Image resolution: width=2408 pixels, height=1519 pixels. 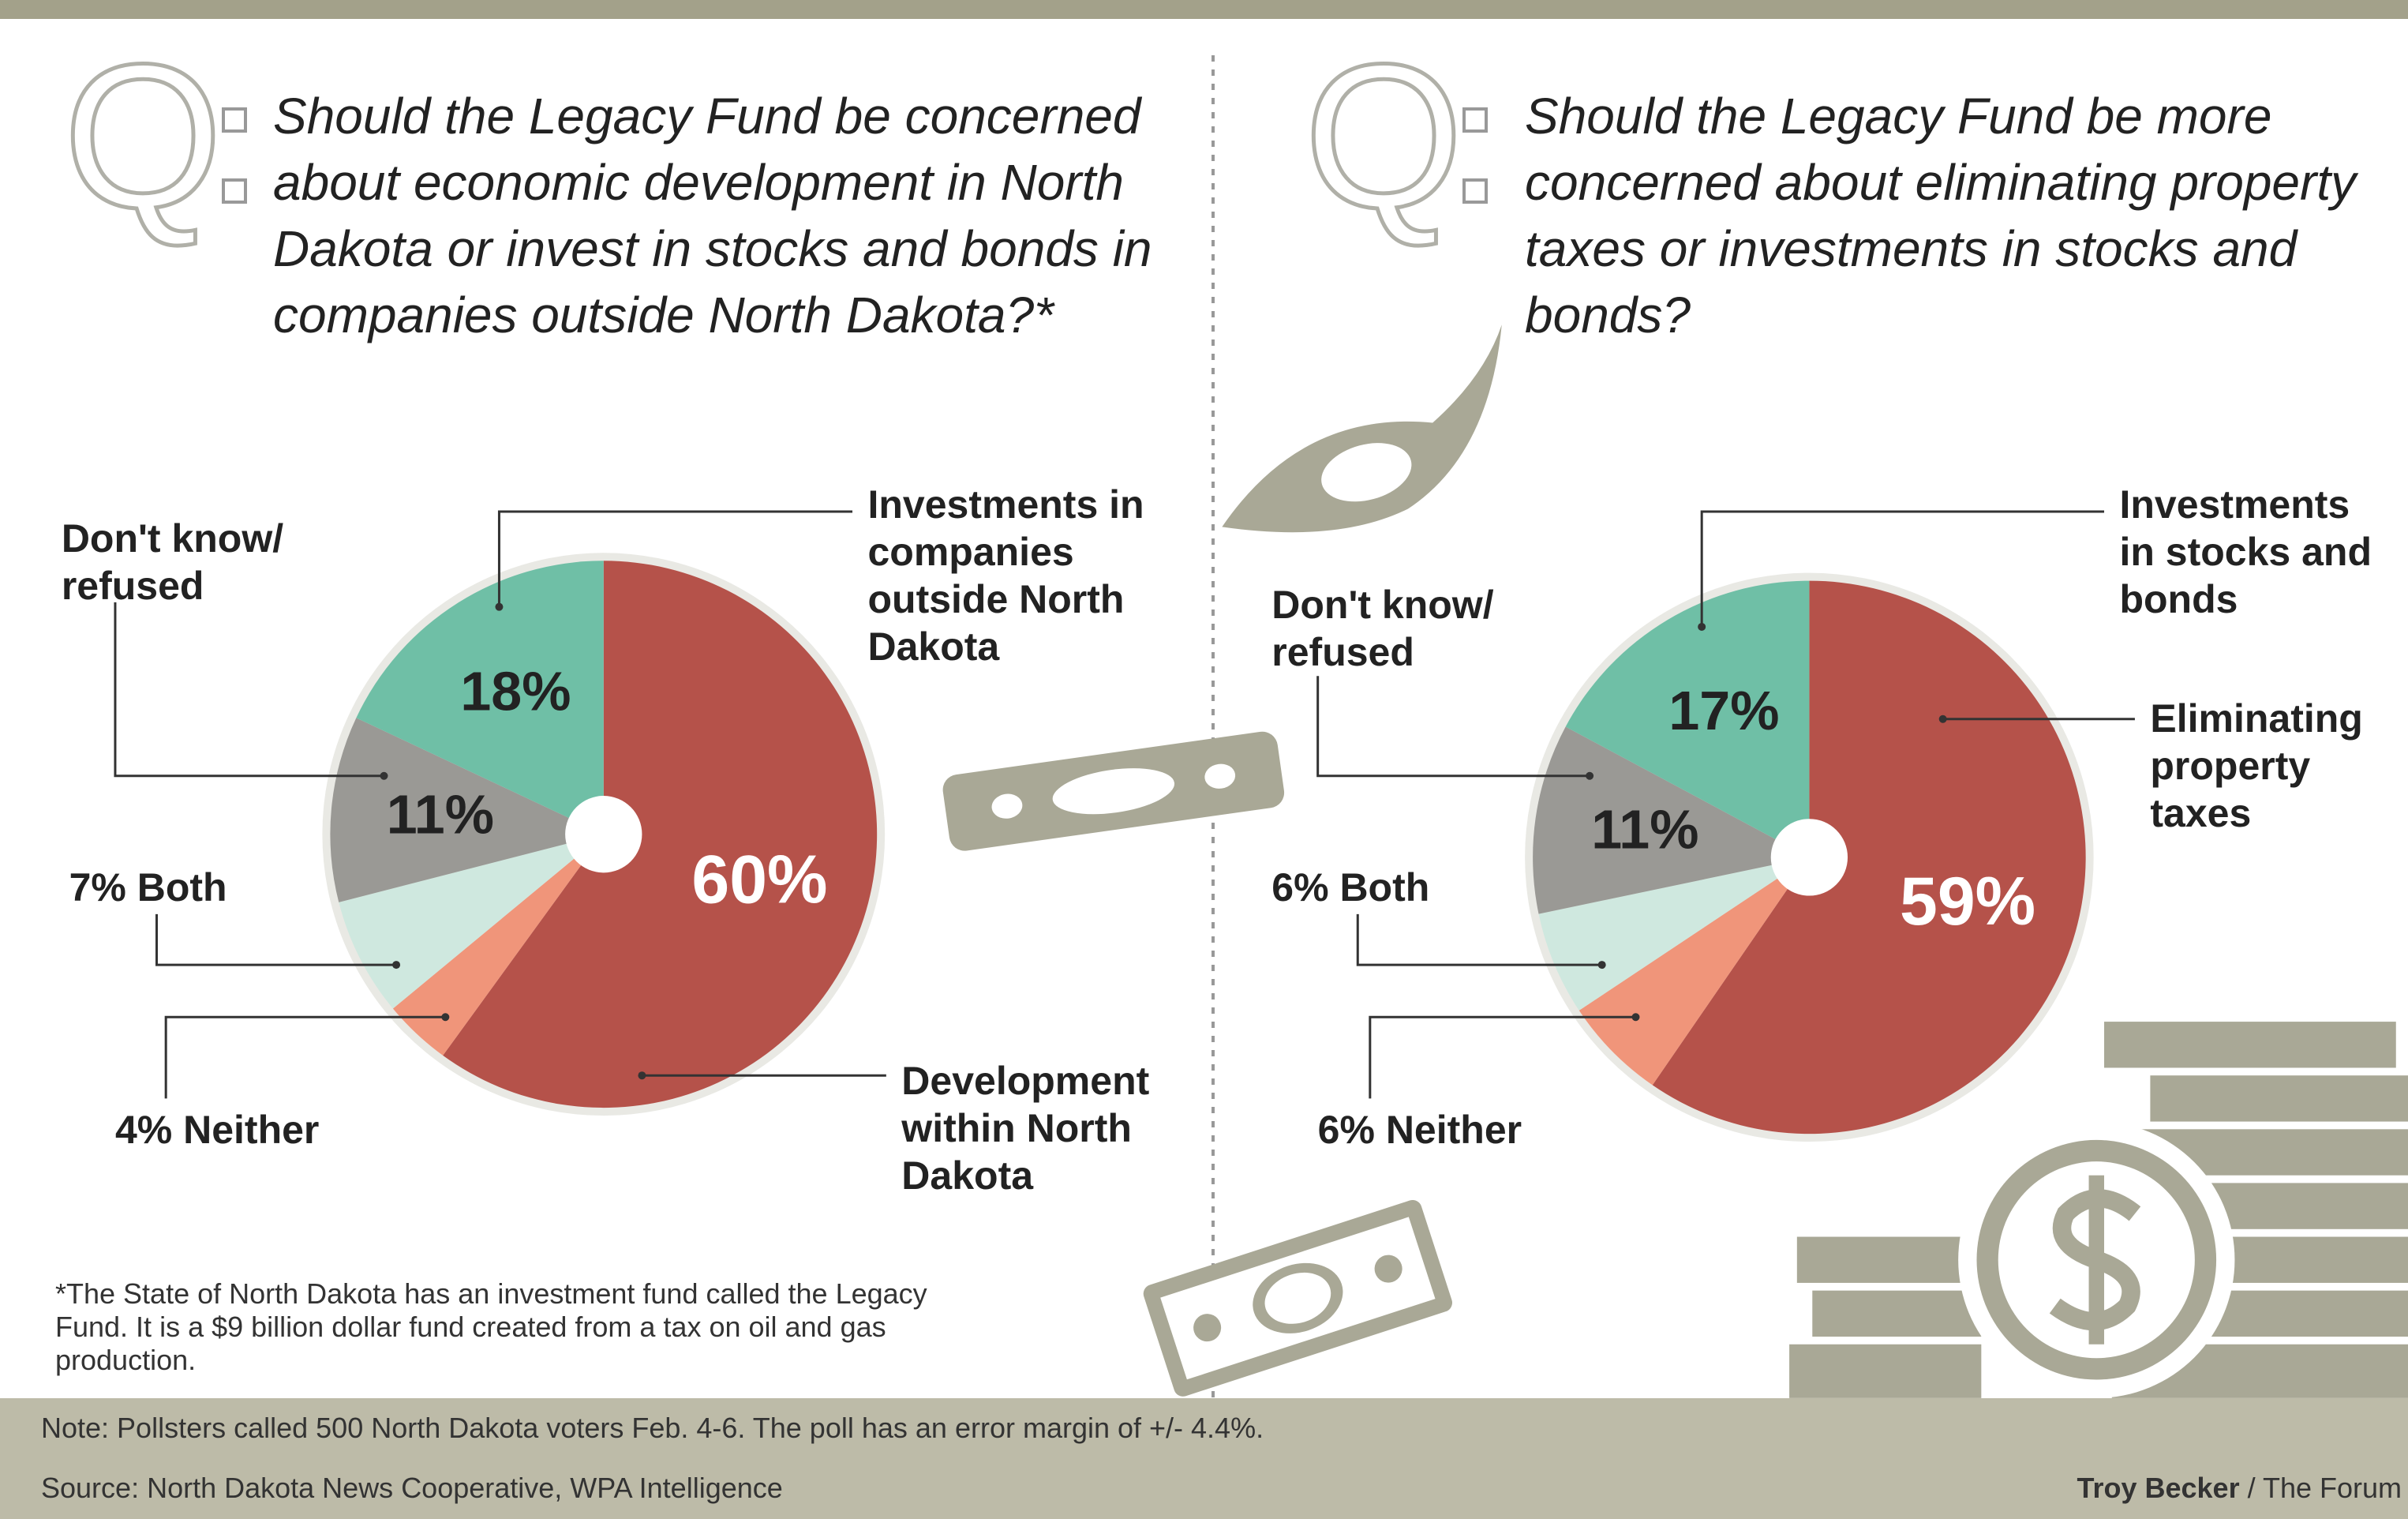 What do you see at coordinates (1204, 1458) in the screenshot?
I see `footer-band` at bounding box center [1204, 1458].